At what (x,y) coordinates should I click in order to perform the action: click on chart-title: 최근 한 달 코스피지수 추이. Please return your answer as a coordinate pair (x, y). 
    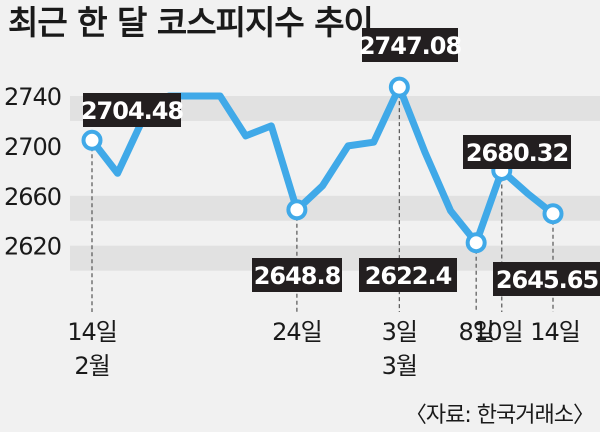
    Looking at the image, I should click on (190, 22).